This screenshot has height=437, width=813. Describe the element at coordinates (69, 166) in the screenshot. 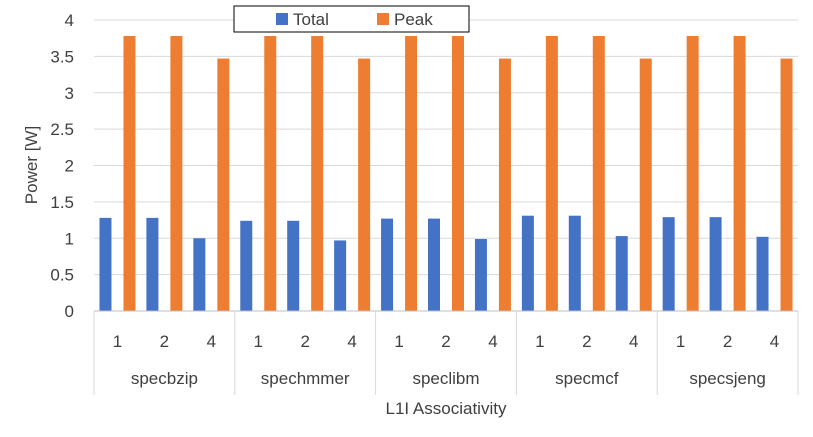

I see `y-tick-label: 2` at that location.